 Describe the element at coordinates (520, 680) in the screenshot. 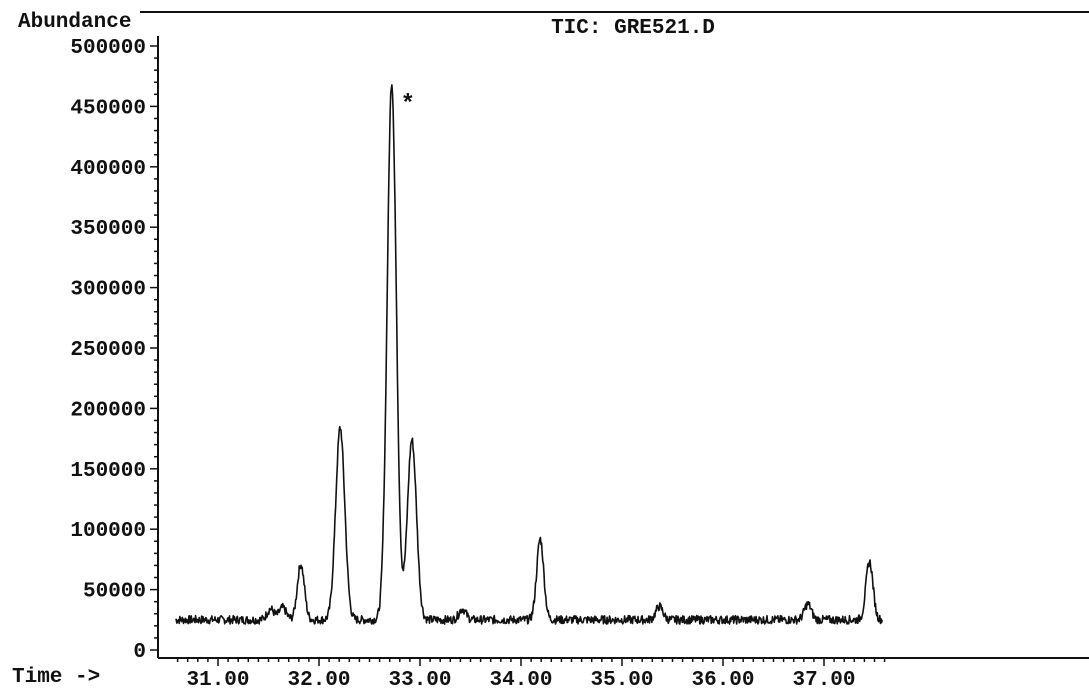

I see `x-tick-label: 34.00` at that location.